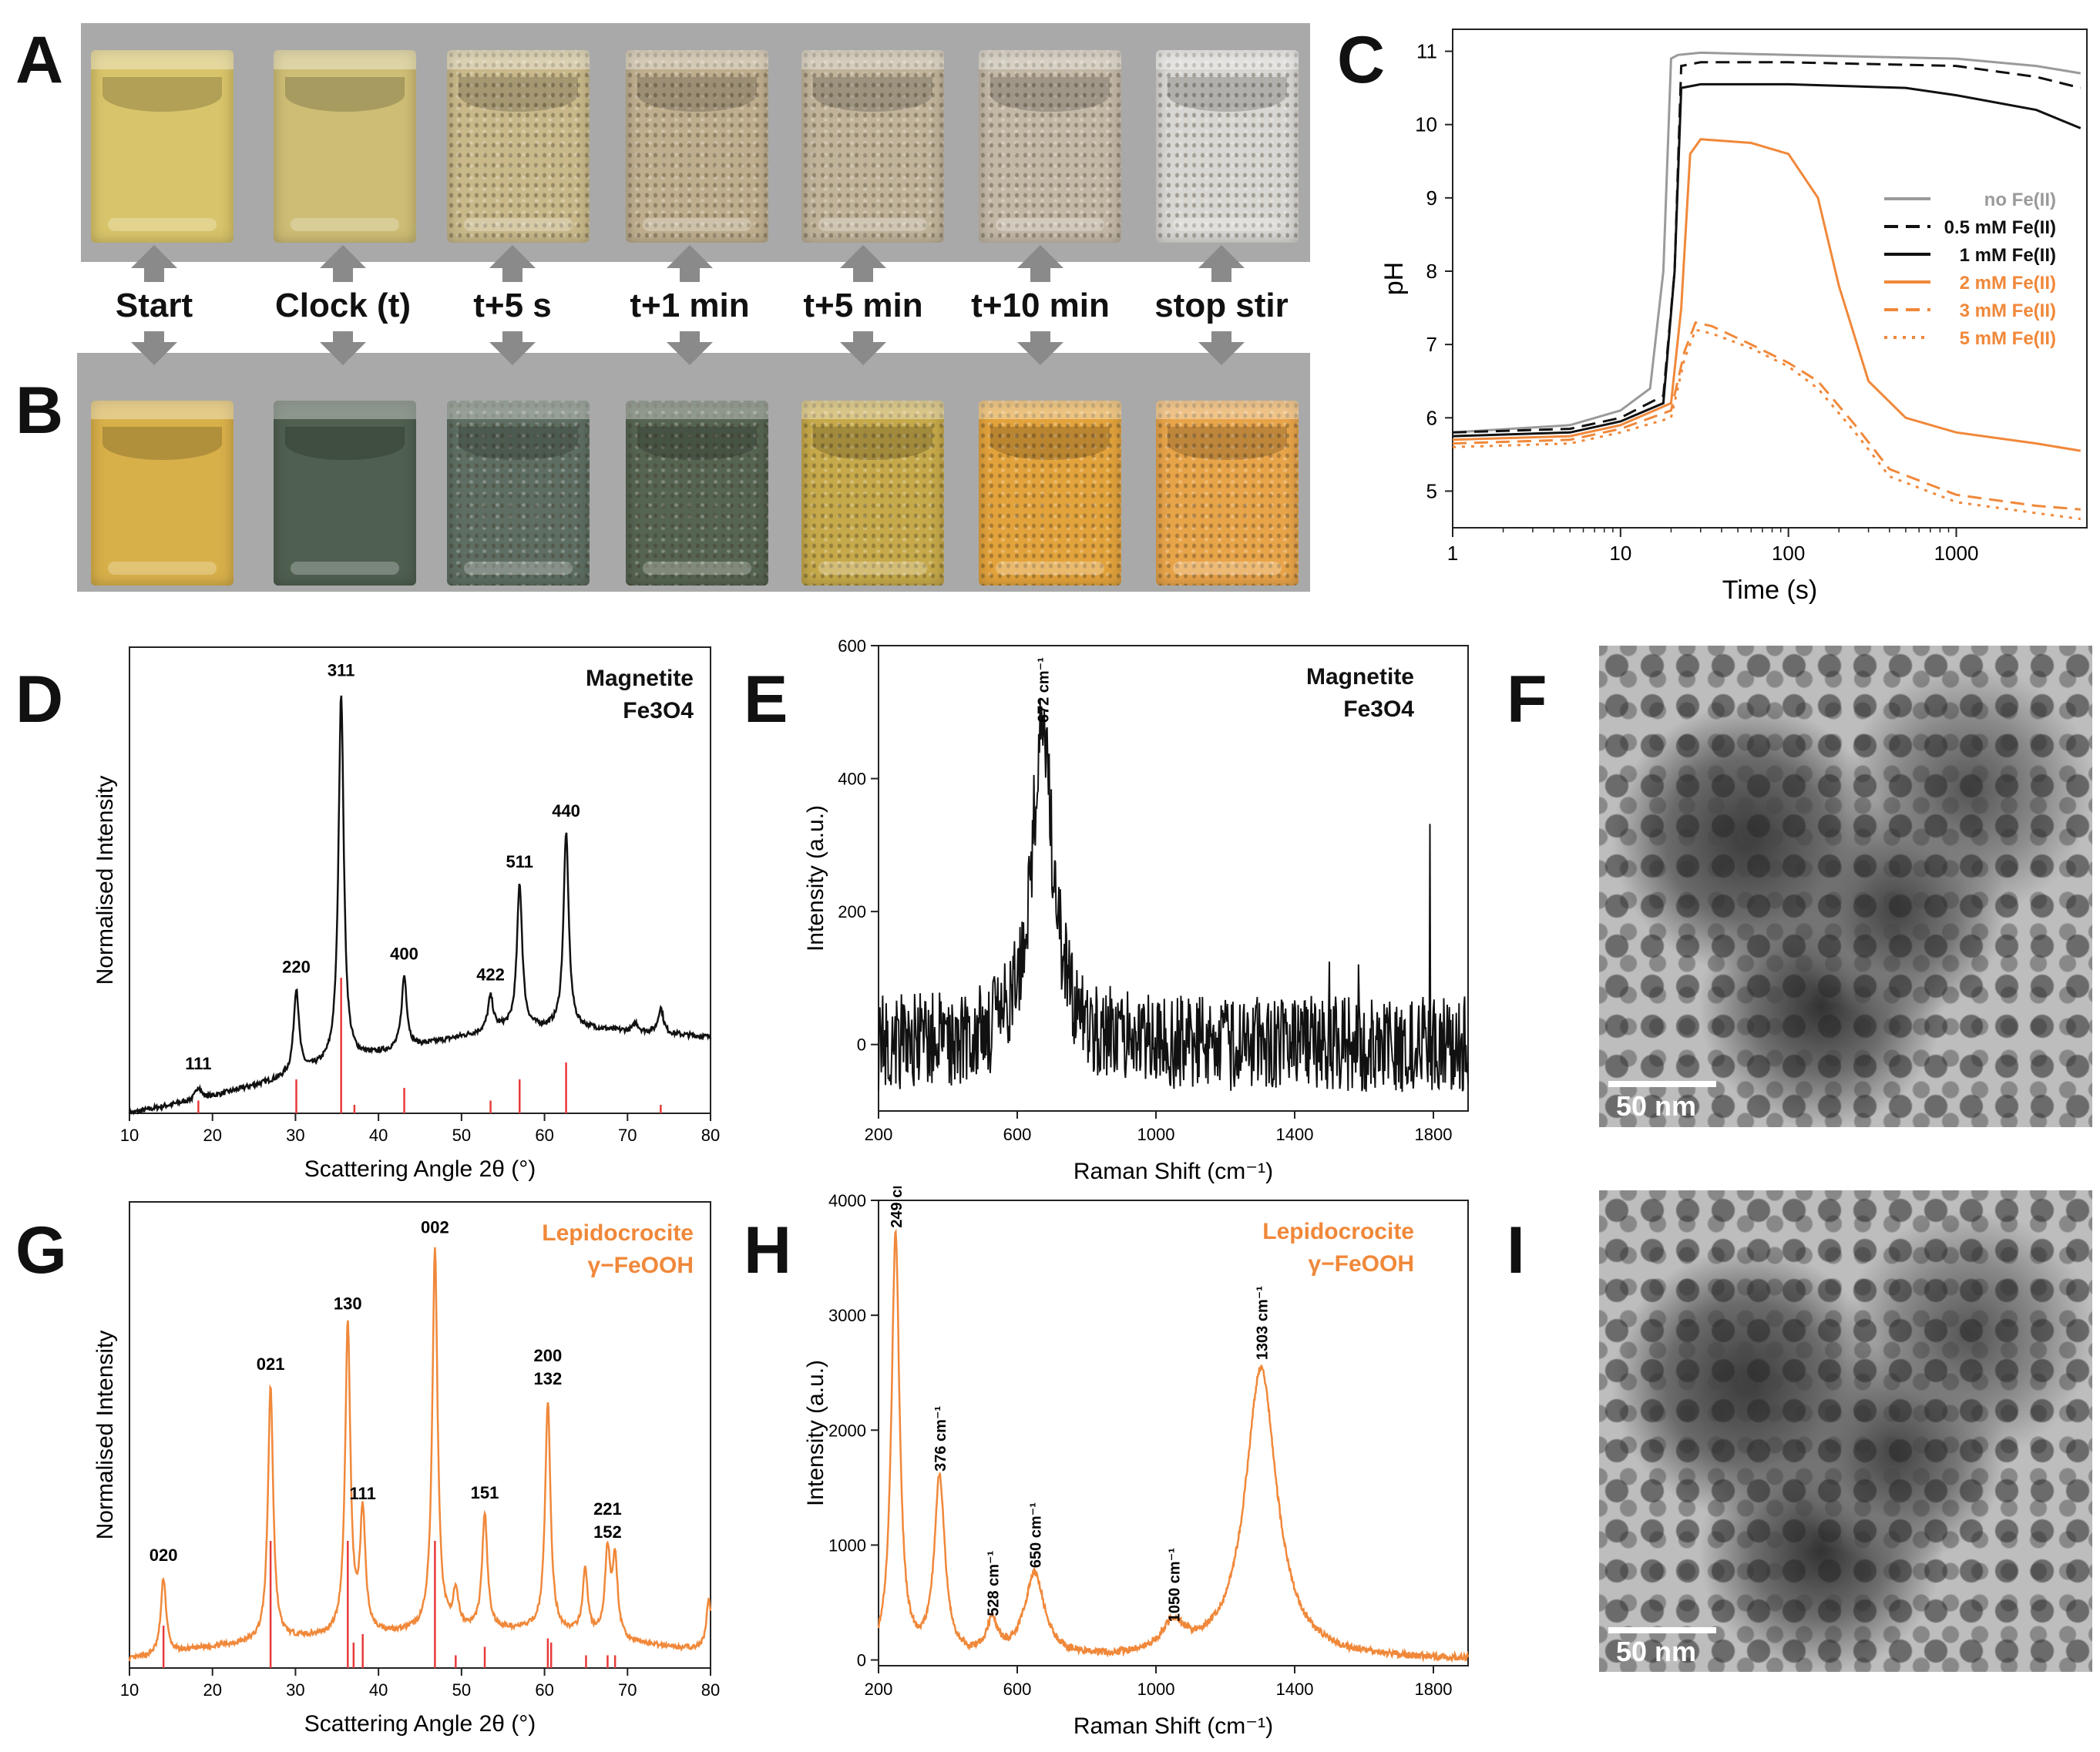 The image size is (2100, 1752). What do you see at coordinates (39, 411) in the screenshot?
I see `panel-label-b: B` at bounding box center [39, 411].